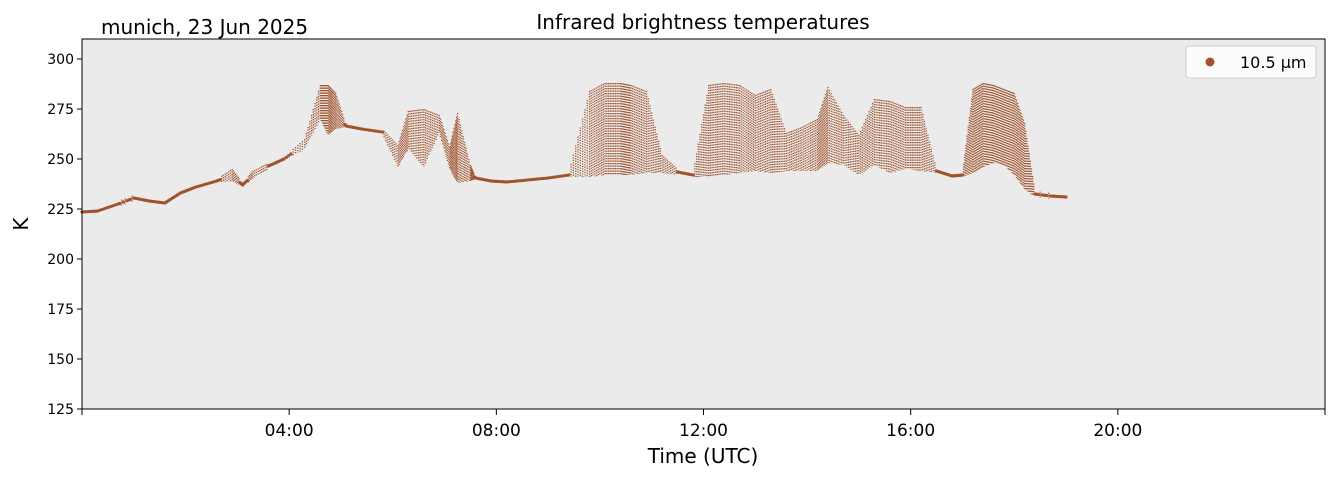 This screenshot has width=1335, height=478. I want to click on x-tick-label: 04:00, so click(289, 431).